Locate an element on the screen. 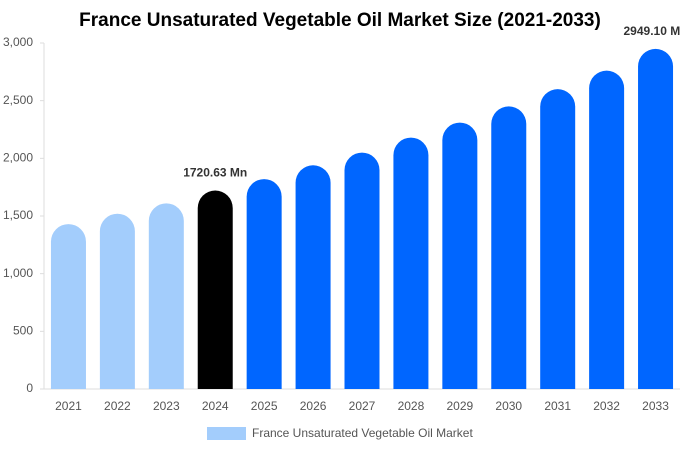 Image resolution: width=680 pixels, height=450 pixels. legend-label: France Unsaturated Vegetable Oil Market is located at coordinates (362, 433).